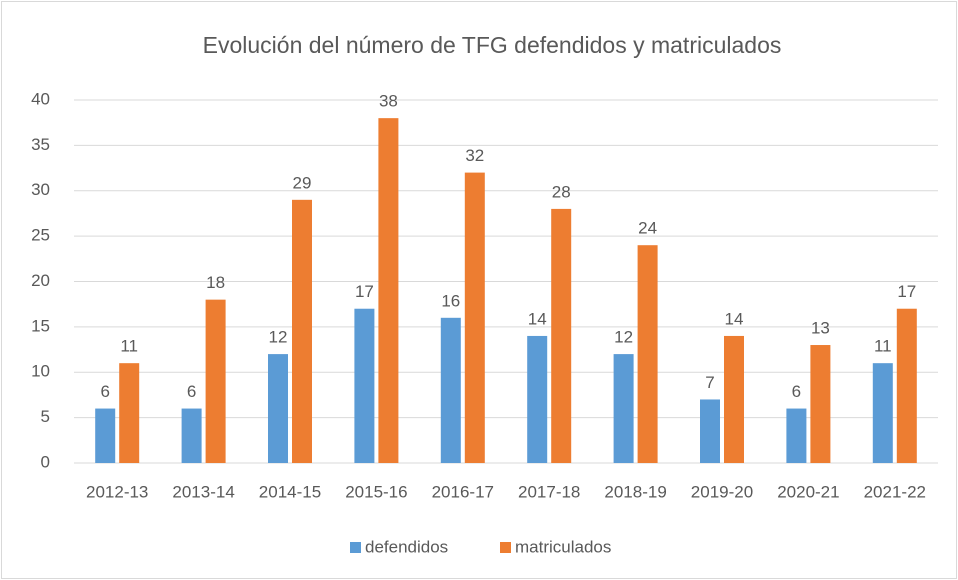 The image size is (958, 580). What do you see at coordinates (40, 280) in the screenshot?
I see `y-tick-label: 20` at bounding box center [40, 280].